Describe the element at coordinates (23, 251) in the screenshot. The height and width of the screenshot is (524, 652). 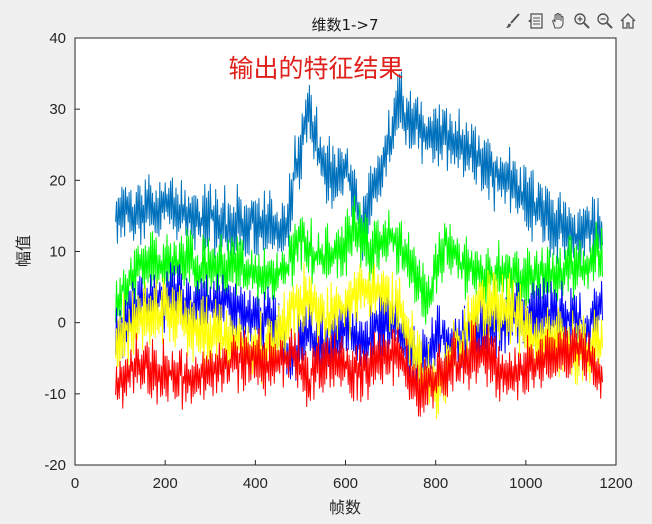
I see `y-axis-label: 幅值` at that location.